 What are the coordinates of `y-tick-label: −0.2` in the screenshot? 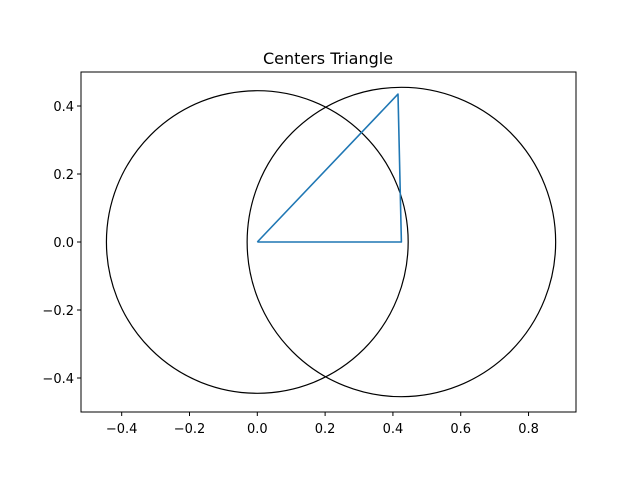 It's located at (58, 311).